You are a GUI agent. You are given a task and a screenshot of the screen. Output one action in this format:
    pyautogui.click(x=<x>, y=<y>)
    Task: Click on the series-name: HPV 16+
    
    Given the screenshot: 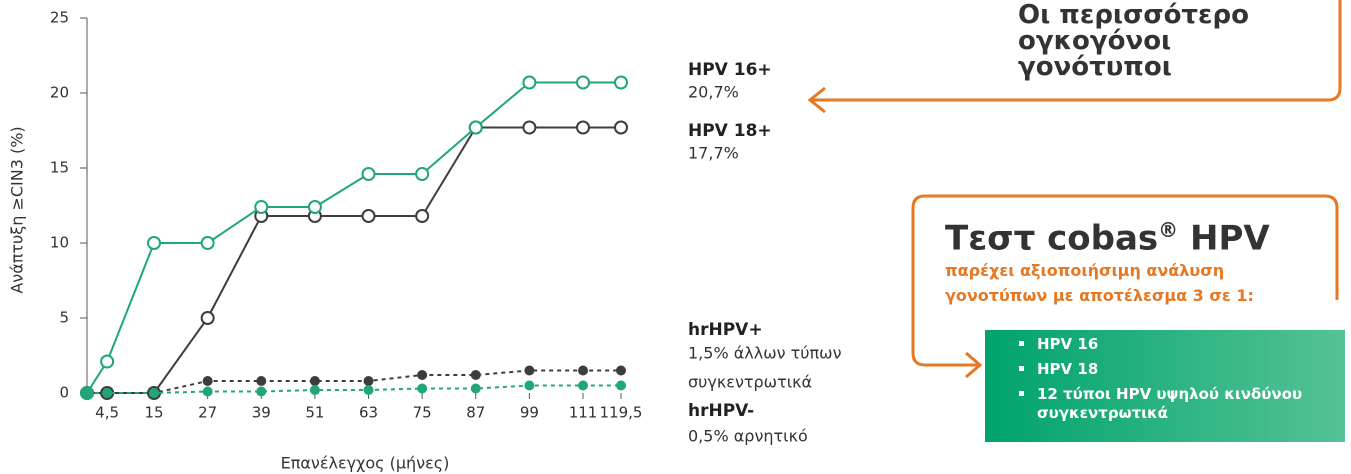 What is the action you would take?
    pyautogui.click(x=730, y=70)
    